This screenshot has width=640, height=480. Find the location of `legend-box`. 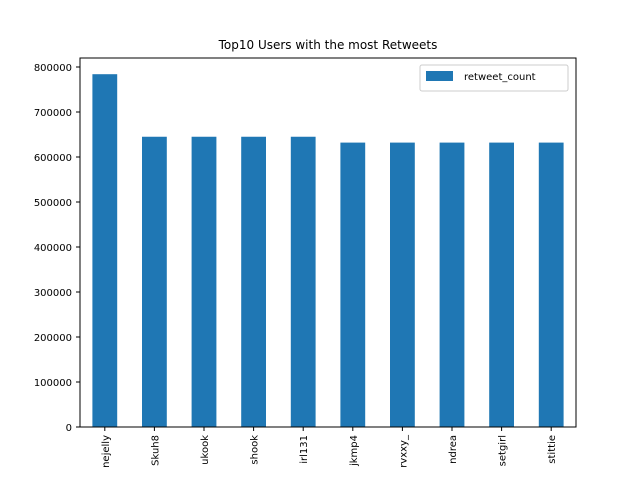

legend-box is located at coordinates (494, 78).